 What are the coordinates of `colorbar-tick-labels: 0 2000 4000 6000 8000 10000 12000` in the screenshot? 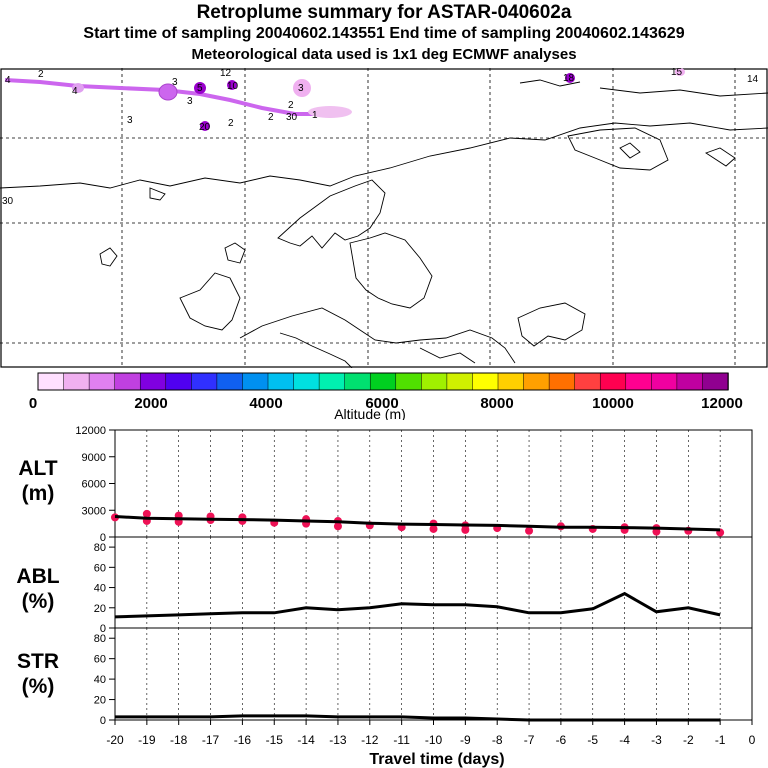 It's located at (386, 403).